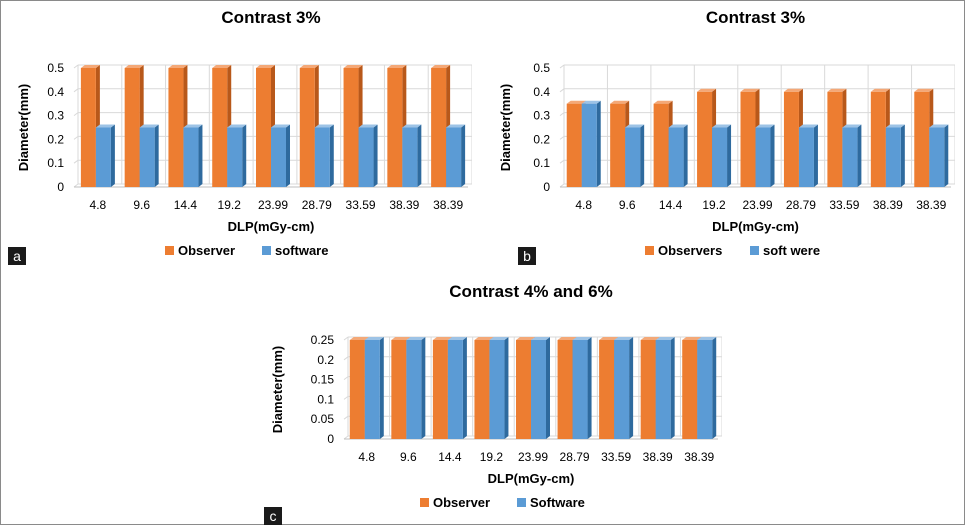 Image resolution: width=965 pixels, height=525 pixels. I want to click on legend-label-software: soft were, so click(791, 250).